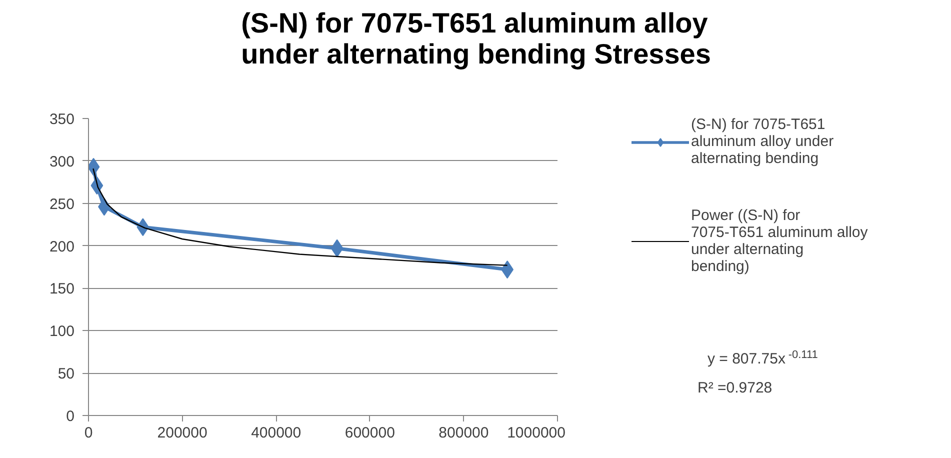 The image size is (951, 458). Describe the element at coordinates (536, 433) in the screenshot. I see `x-tick-label: 1000000` at that location.